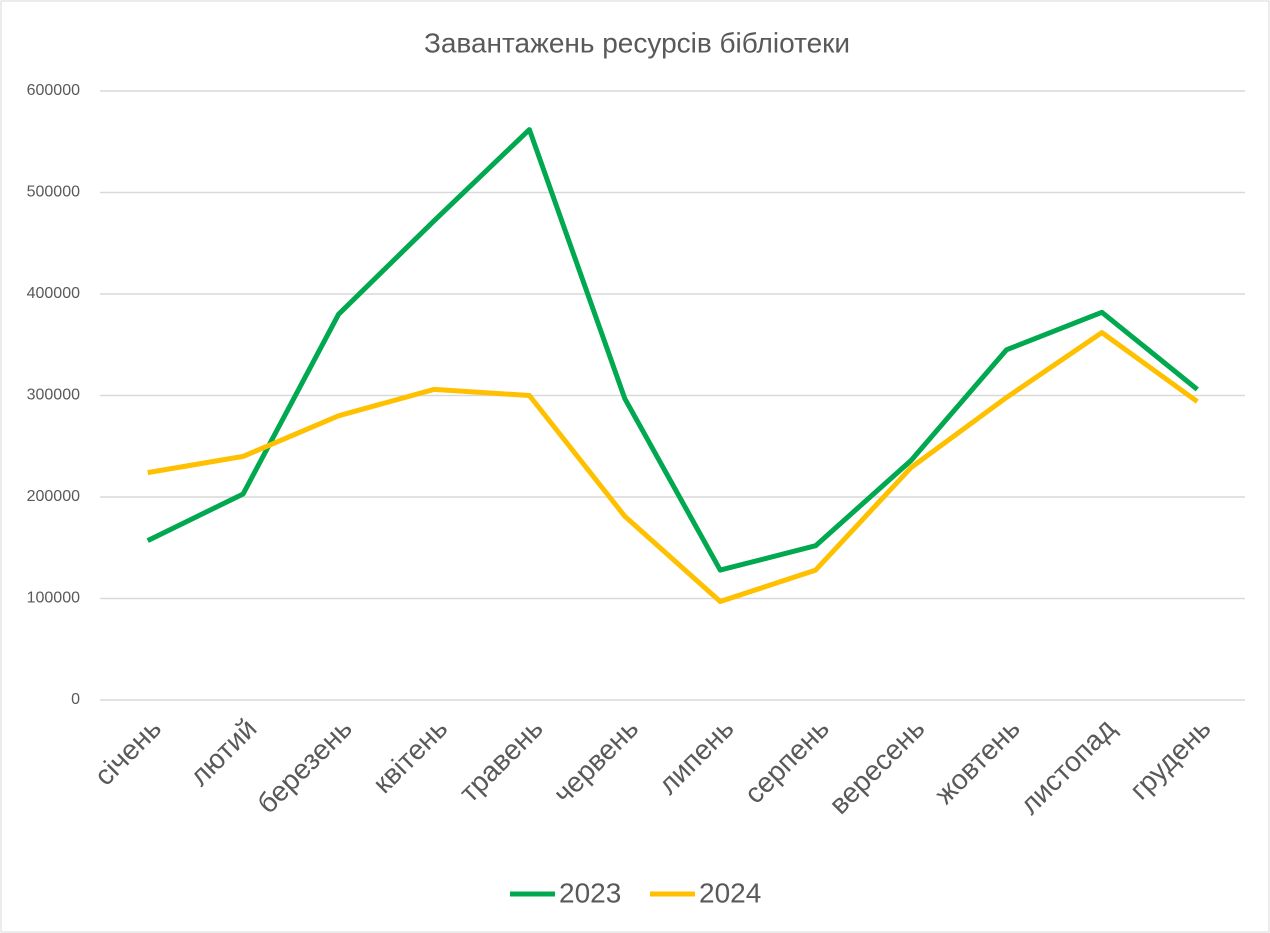 The image size is (1270, 933). I want to click on chart-title: Завантажень ресурсів бібліотеки, so click(637, 42).